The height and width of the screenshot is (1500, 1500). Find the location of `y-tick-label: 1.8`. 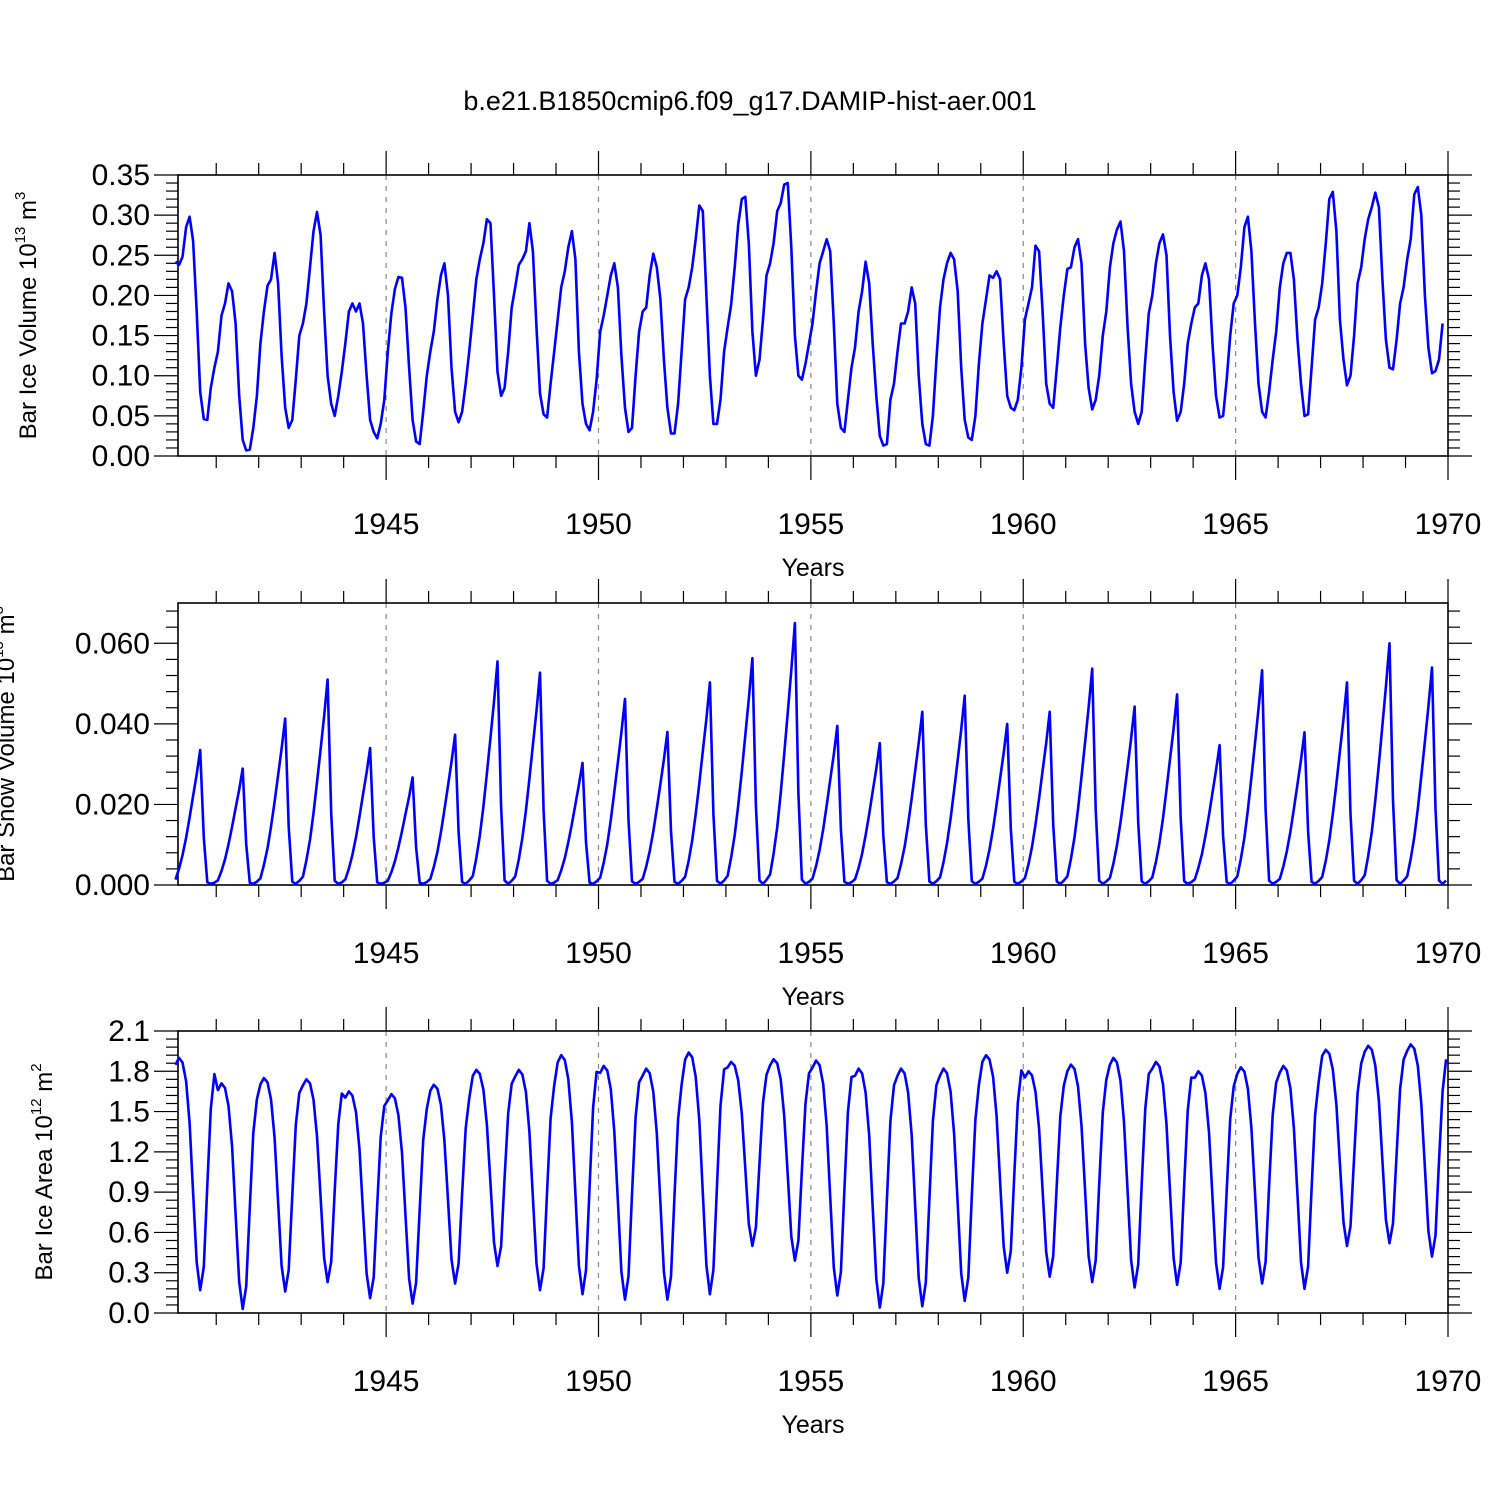

y-tick-label: 1.8 is located at coordinates (129, 1071).